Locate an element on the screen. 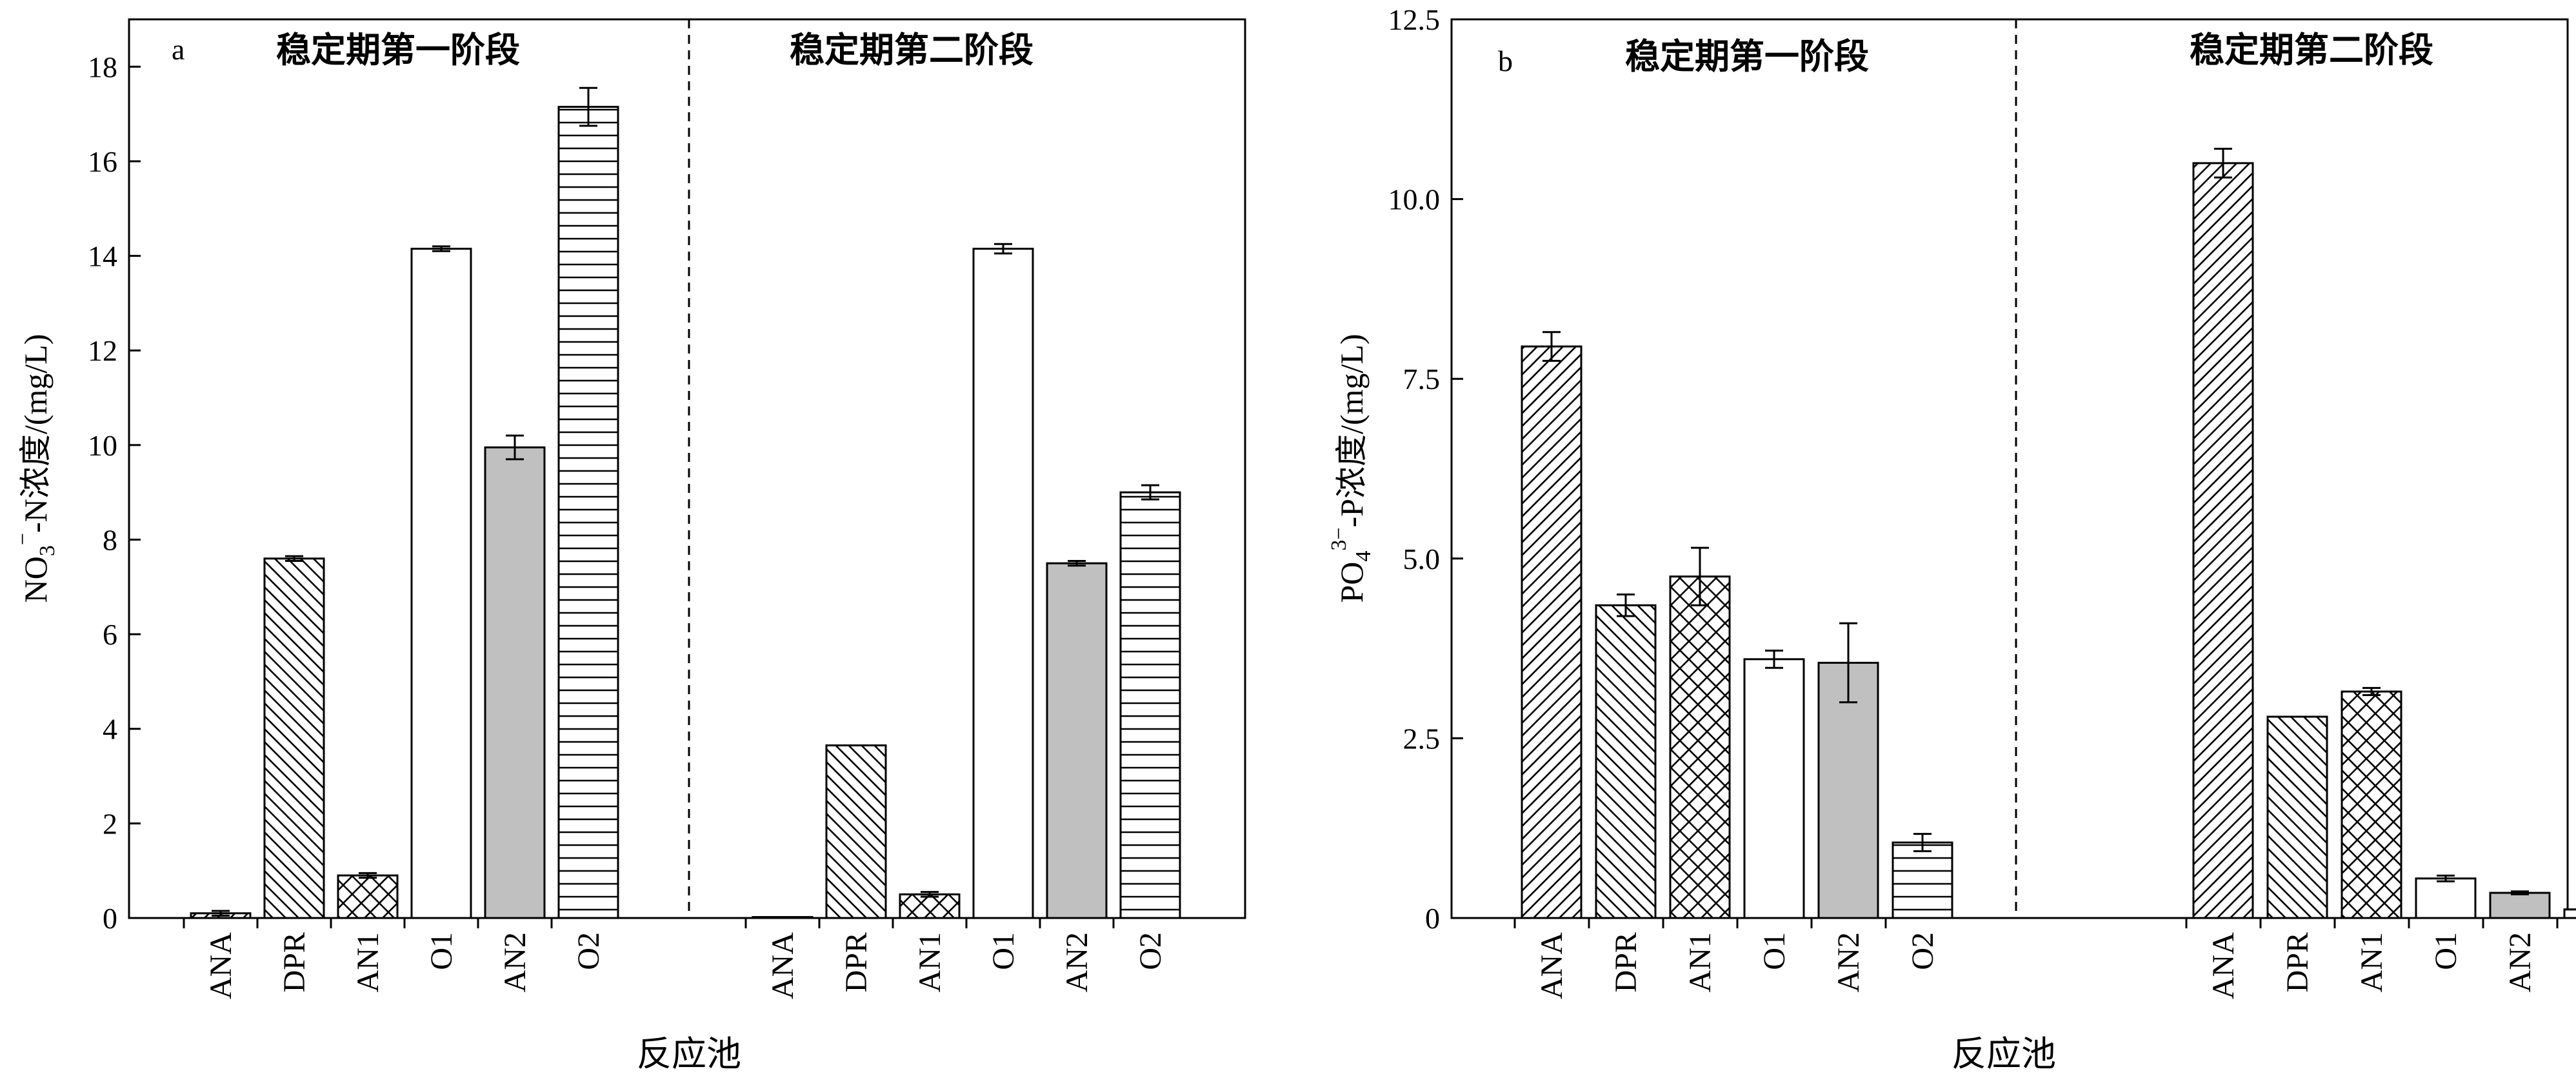 The image size is (2576, 1078). y-tick-label: 16 is located at coordinates (102, 162).